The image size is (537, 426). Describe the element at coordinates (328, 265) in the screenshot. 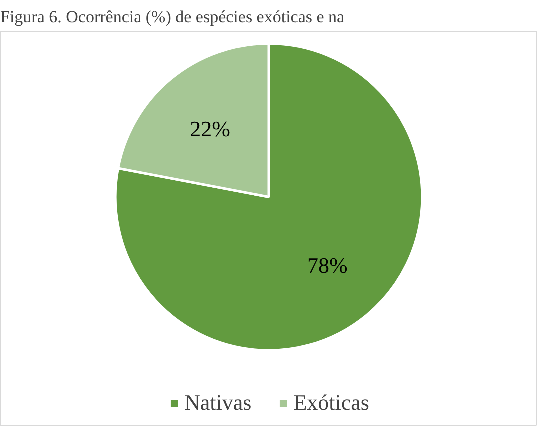

I see `data-label: 78%` at that location.